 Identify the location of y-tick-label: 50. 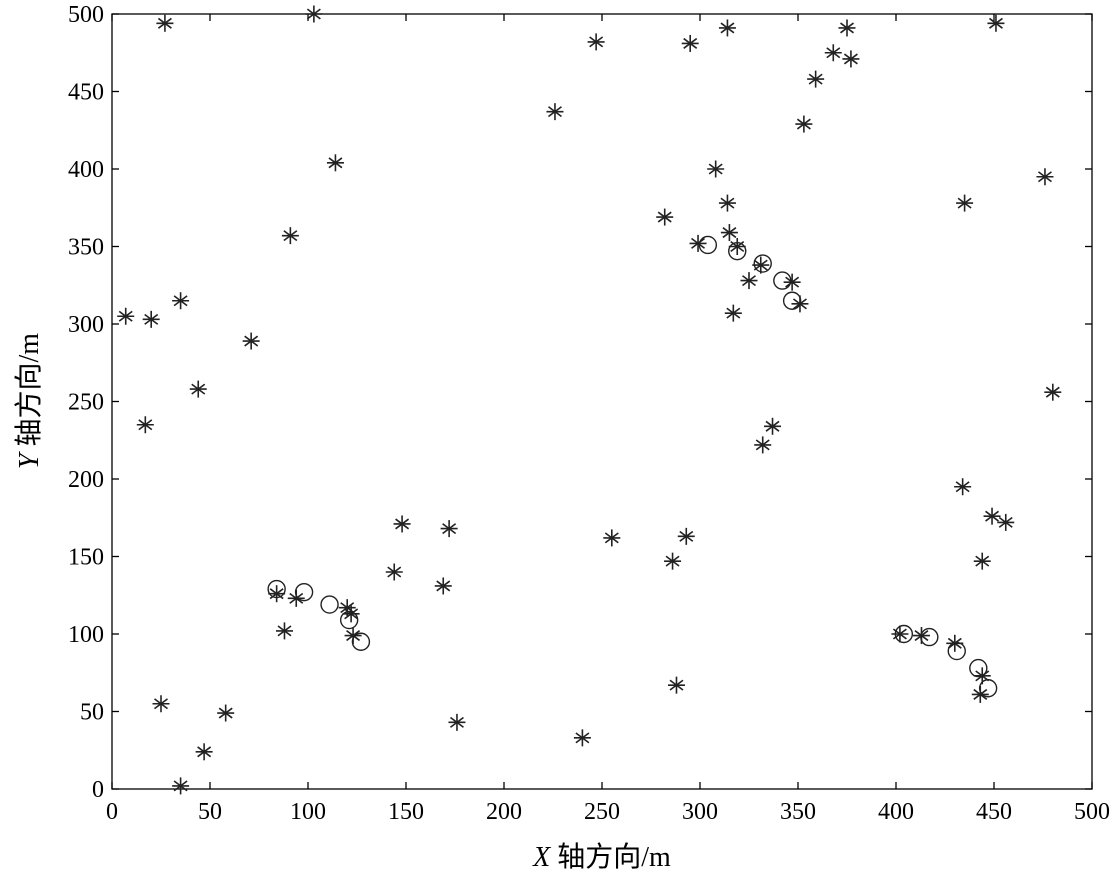
(92, 713).